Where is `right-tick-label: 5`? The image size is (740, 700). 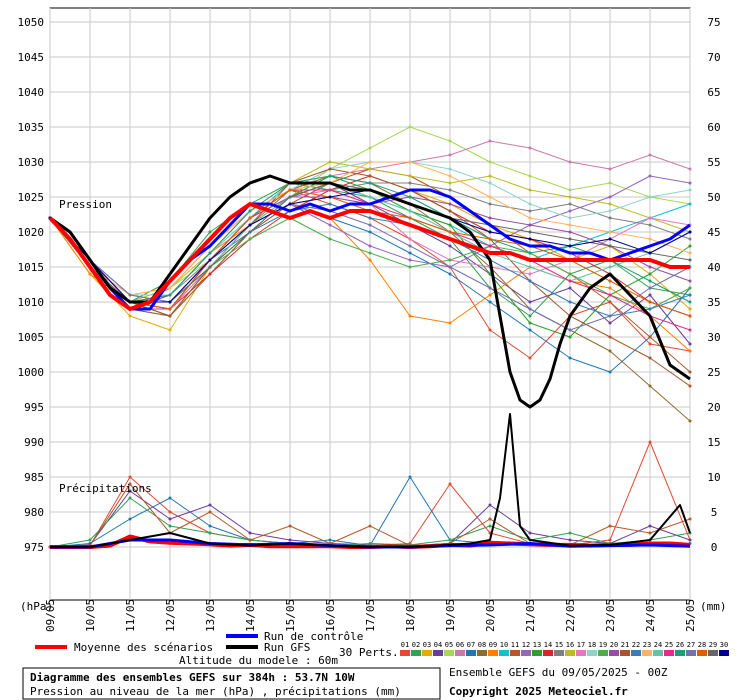 right-tick-label: 5 is located at coordinates (714, 512).